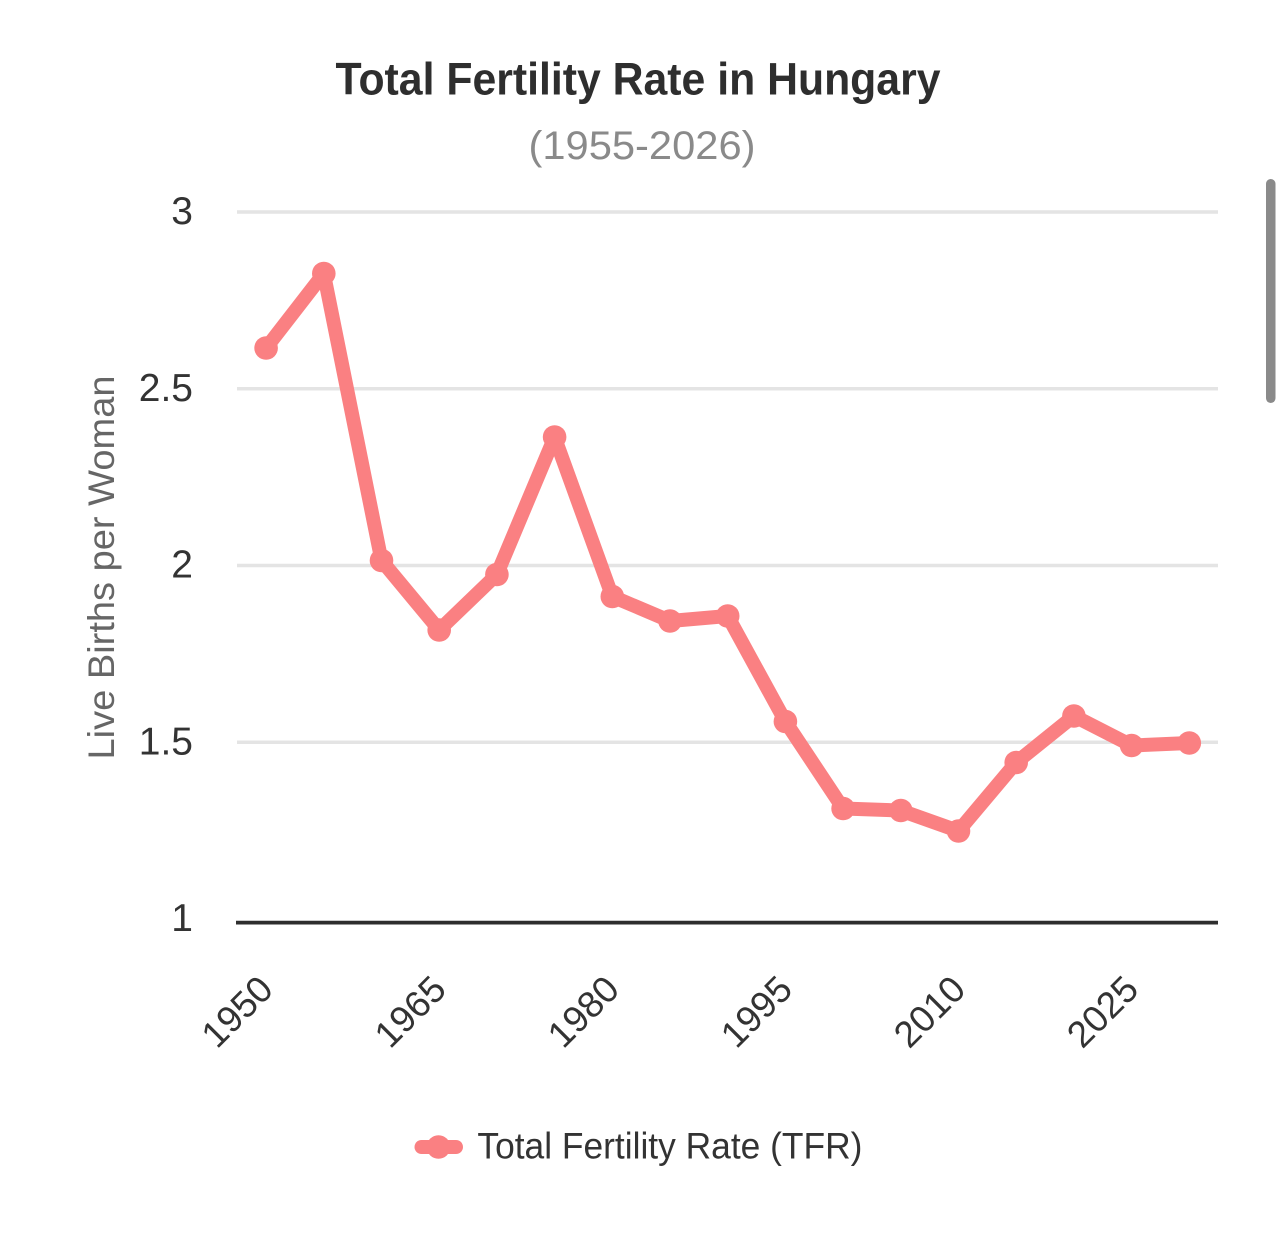 The height and width of the screenshot is (1240, 1284). Describe the element at coordinates (669, 1145) in the screenshot. I see `svg-text: Total Fertility Rate (TFR)` at that location.